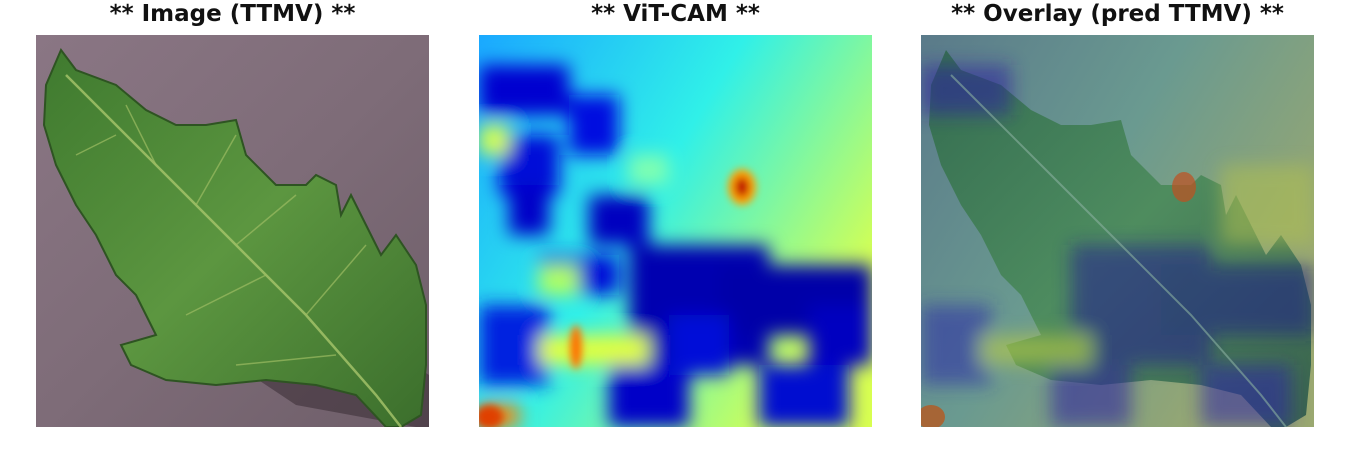  Describe the element at coordinates (232, 14) in the screenshot. I see `image-panel-title: ** Image (TTMV) **` at that location.